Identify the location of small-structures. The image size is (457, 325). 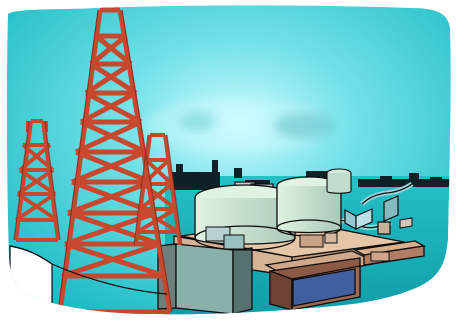
(309, 239).